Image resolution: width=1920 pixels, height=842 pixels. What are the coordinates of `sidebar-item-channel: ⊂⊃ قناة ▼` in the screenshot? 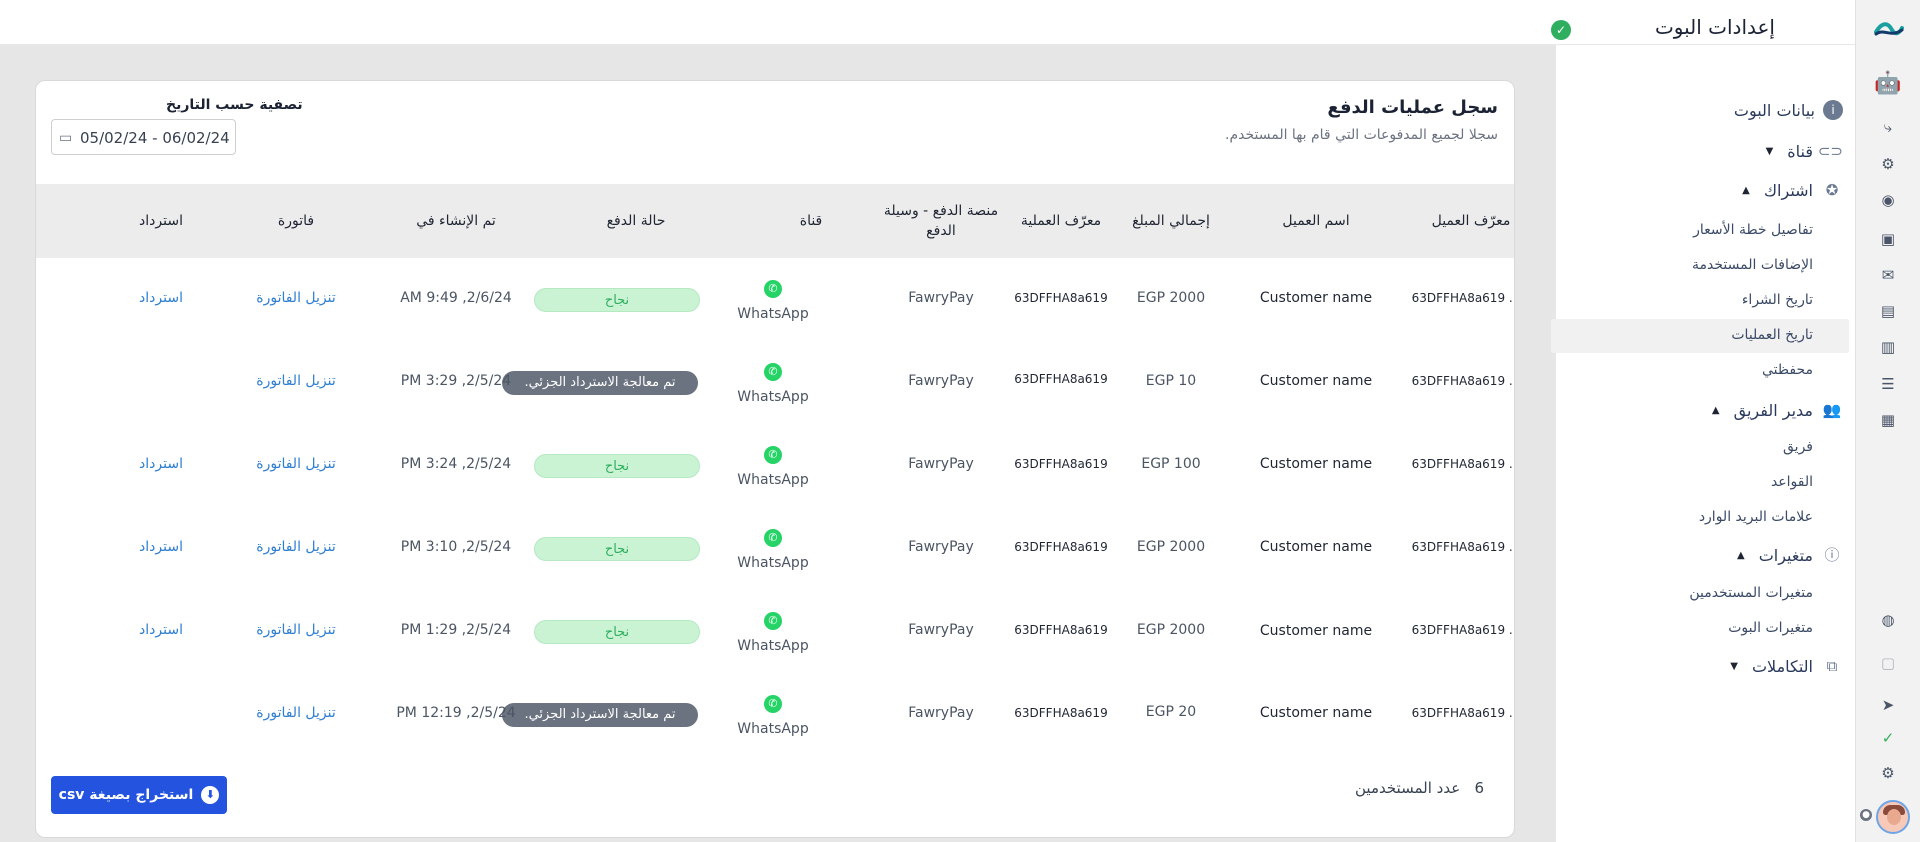 It's located at (1804, 151).